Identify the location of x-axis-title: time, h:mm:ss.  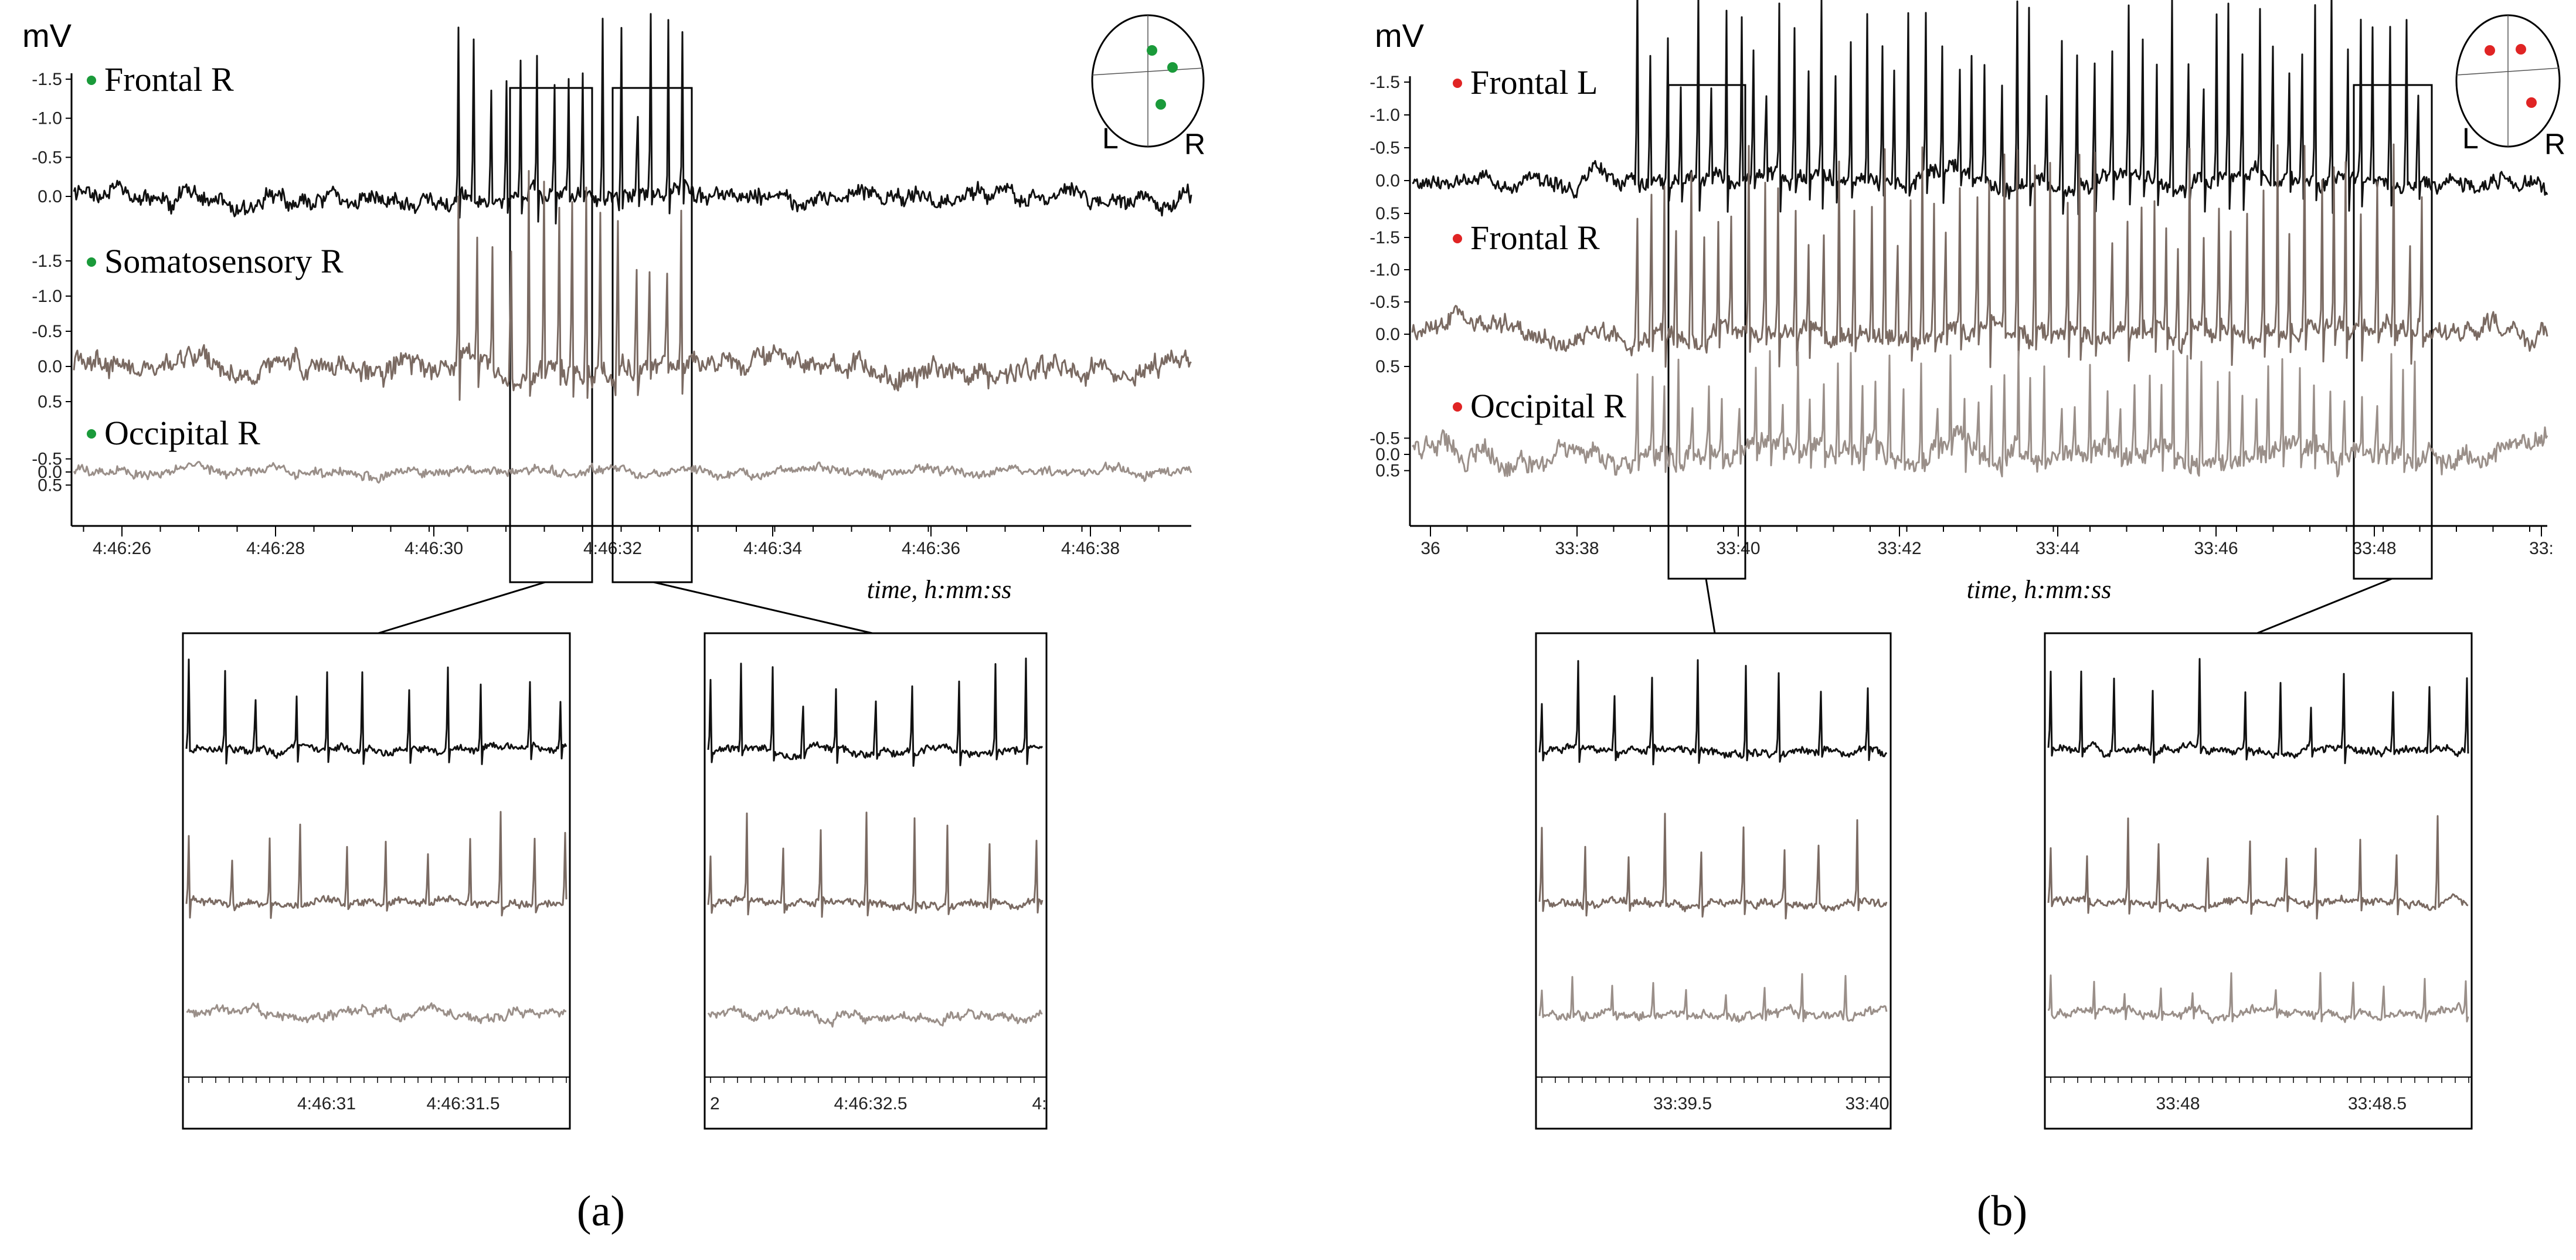
(2040, 589).